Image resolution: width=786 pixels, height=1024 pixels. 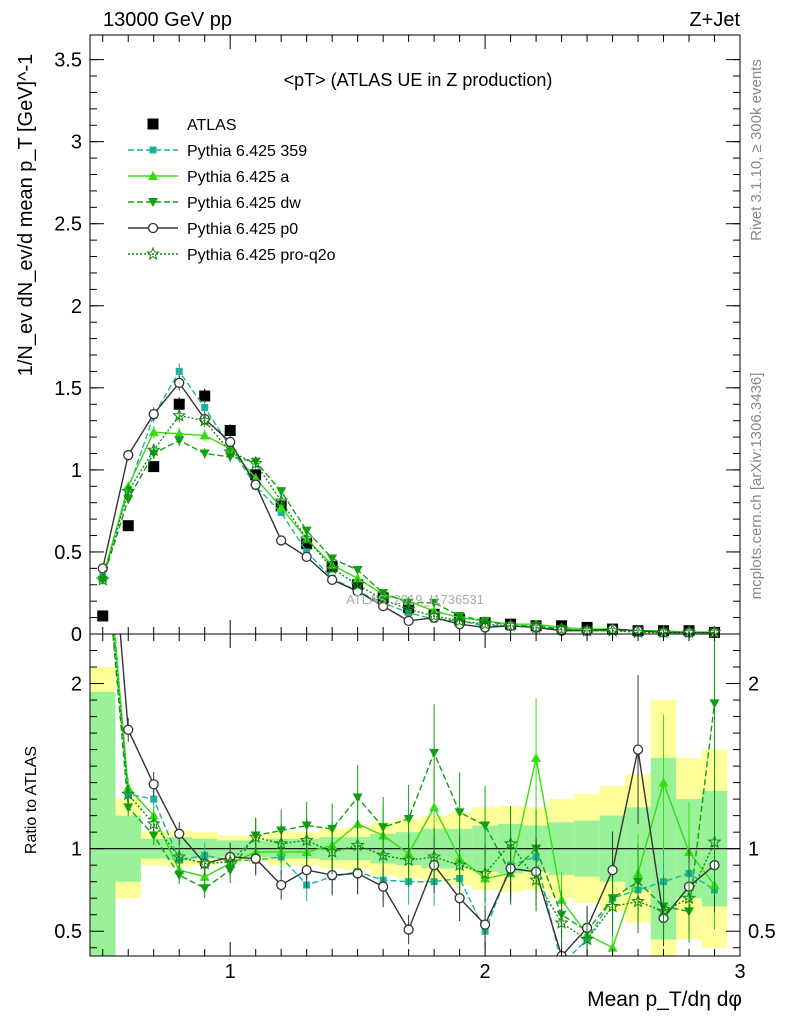 What do you see at coordinates (68, 389) in the screenshot?
I see `main-y-tick-label: 1.5` at bounding box center [68, 389].